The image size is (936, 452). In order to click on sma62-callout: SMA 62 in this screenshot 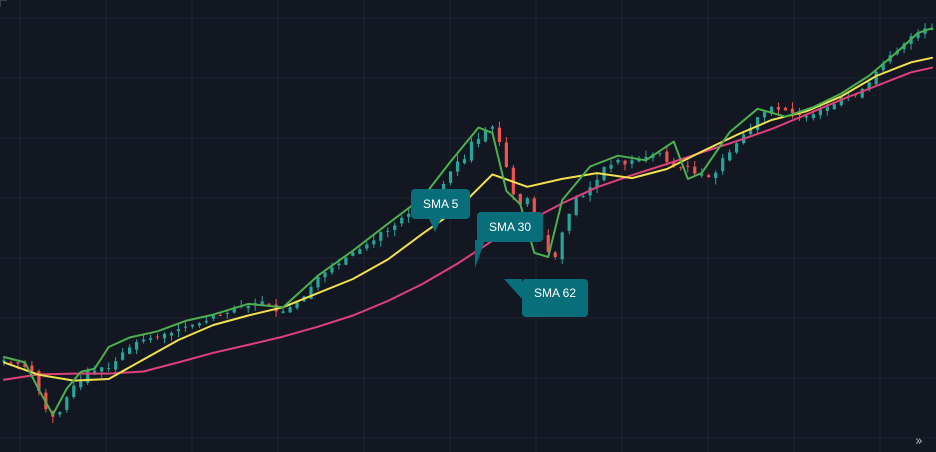, I will do `click(546, 298)`.